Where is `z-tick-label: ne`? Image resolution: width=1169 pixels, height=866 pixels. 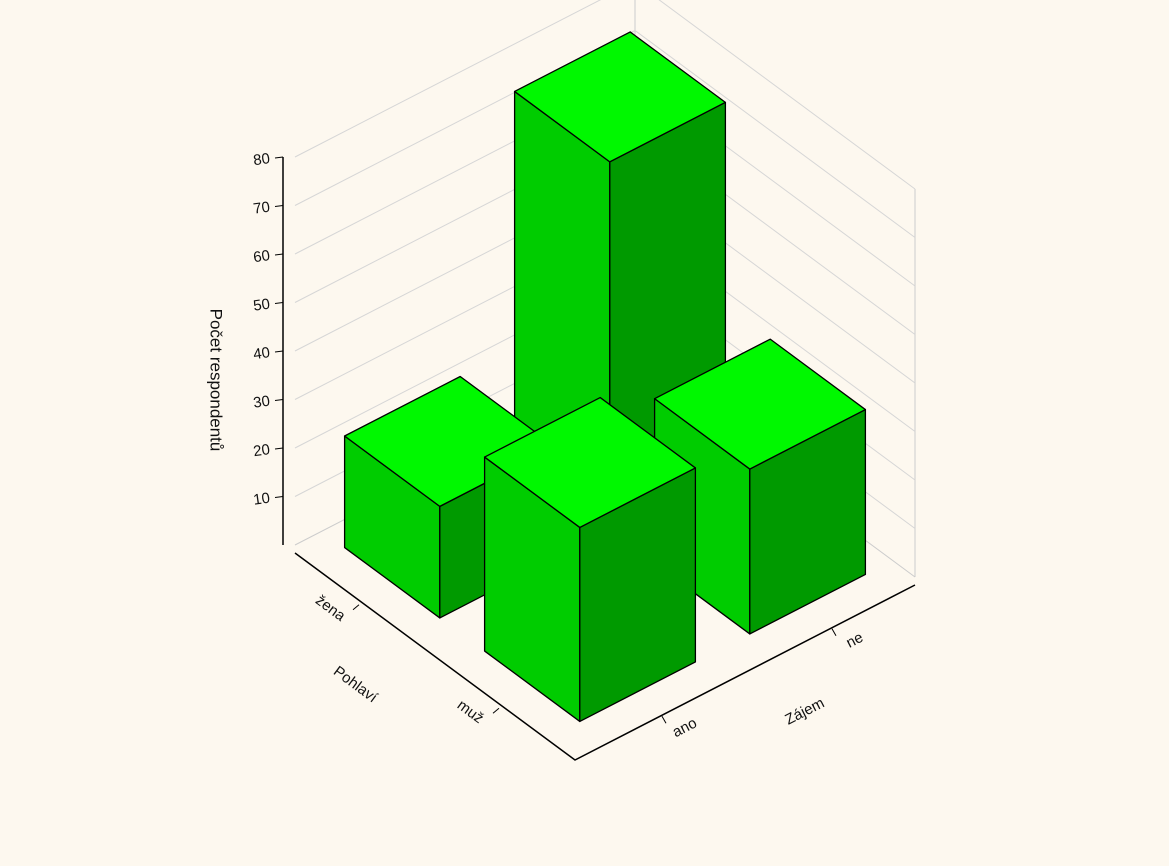
z-tick-label: ne is located at coordinates (854, 640).